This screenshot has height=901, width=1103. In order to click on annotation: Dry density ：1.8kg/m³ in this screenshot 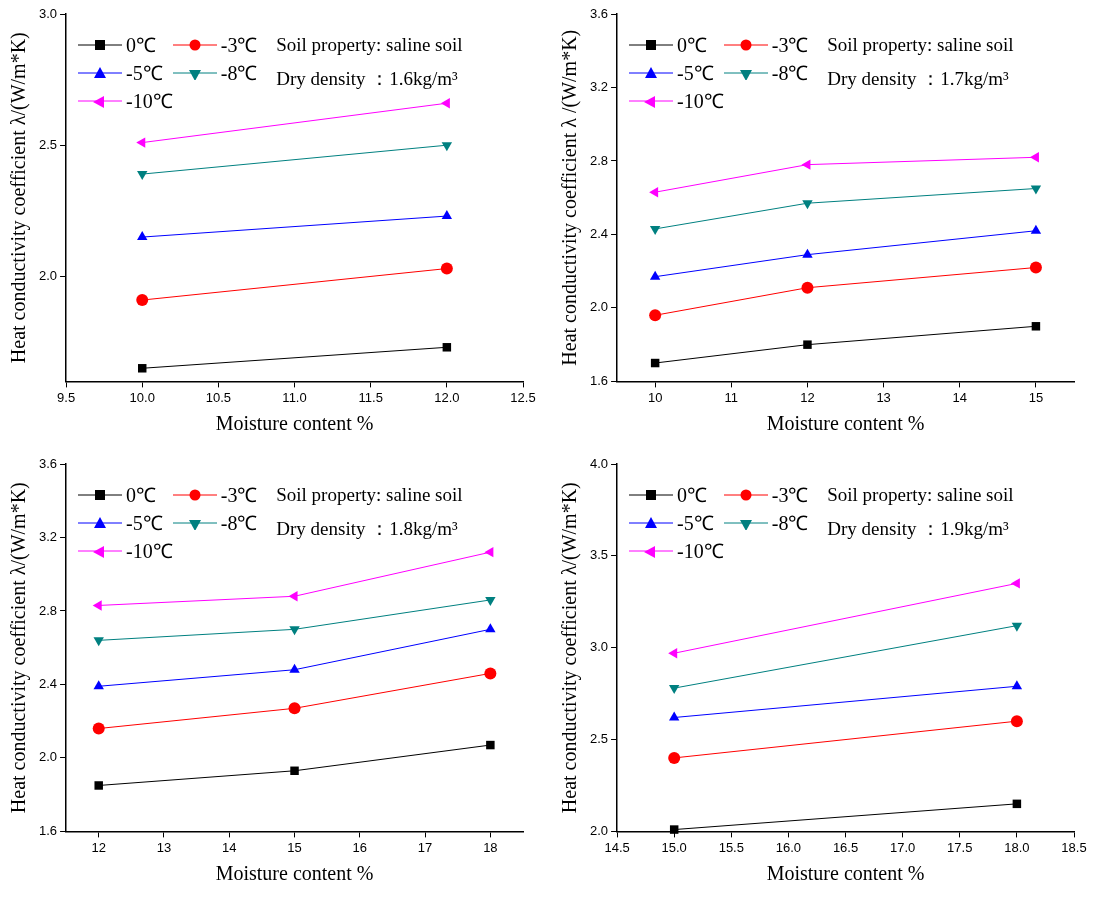, I will do `click(367, 529)`.